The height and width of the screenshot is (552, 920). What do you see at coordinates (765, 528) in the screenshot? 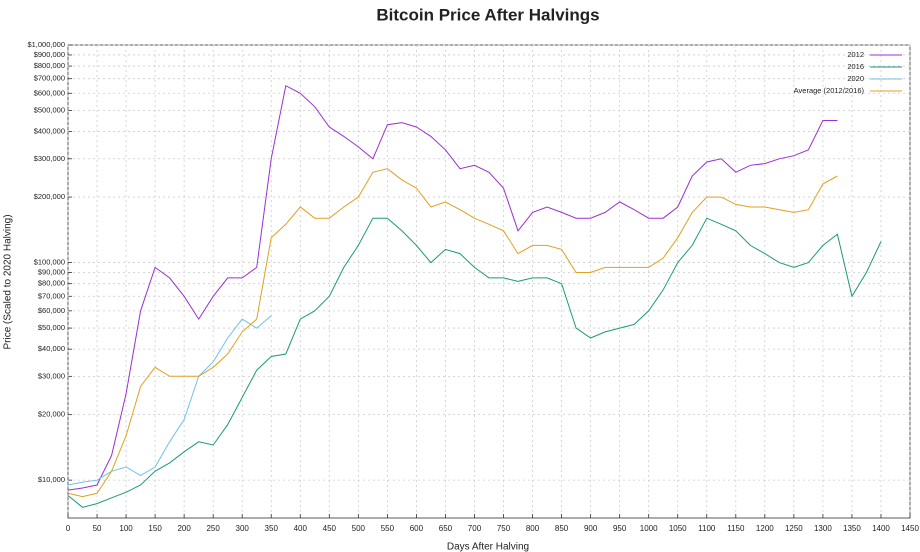
I see `x-tick-label: 1200` at bounding box center [765, 528].